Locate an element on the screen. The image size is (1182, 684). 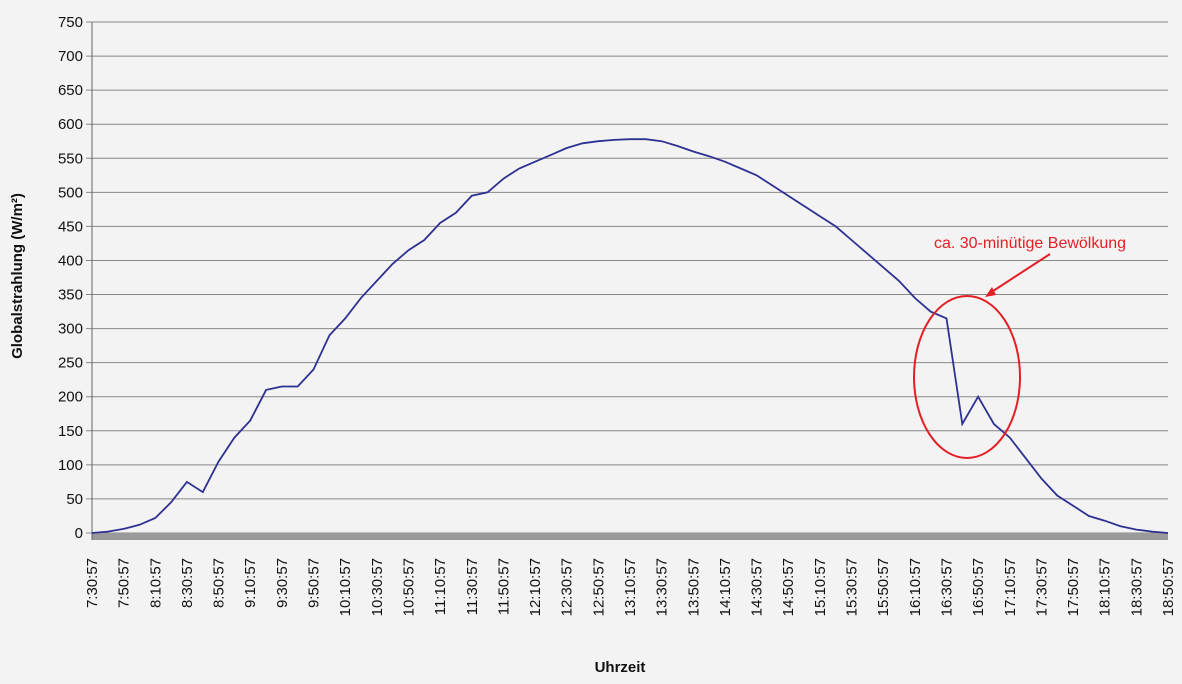
x-tick-label: 14:50:57 is located at coordinates (788, 587).